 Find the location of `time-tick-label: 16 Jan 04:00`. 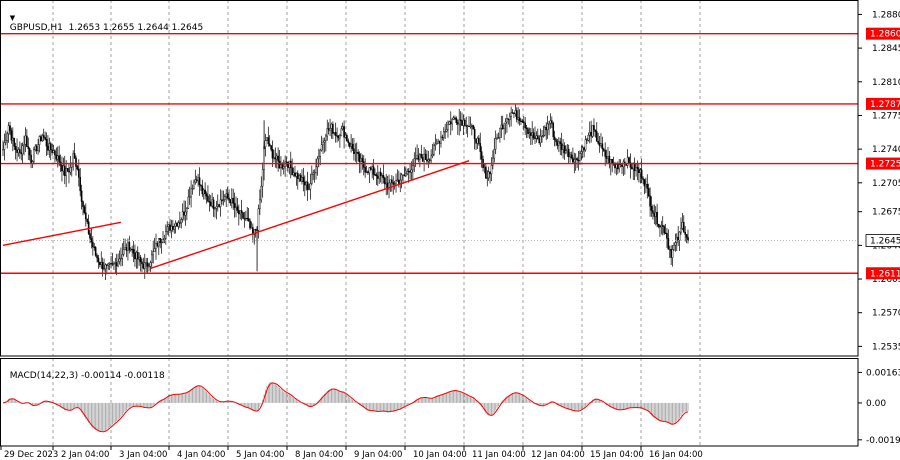

time-tick-label: 16 Jan 04:00 is located at coordinates (676, 455).